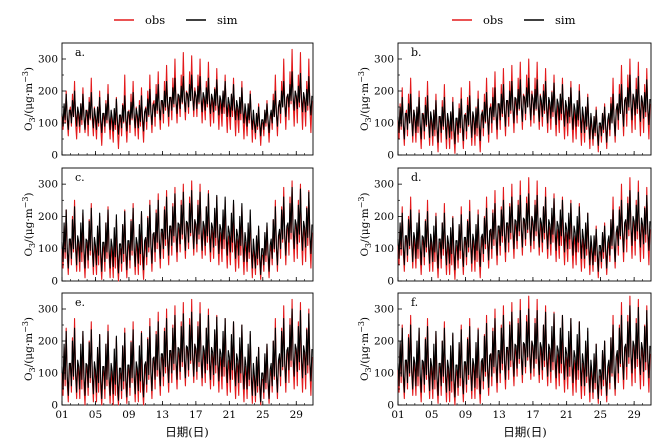 This screenshot has height=443, width=667. I want to click on panel-c: 0 100 200 300 c. O3/(μg·m−3), so click(167, 227).